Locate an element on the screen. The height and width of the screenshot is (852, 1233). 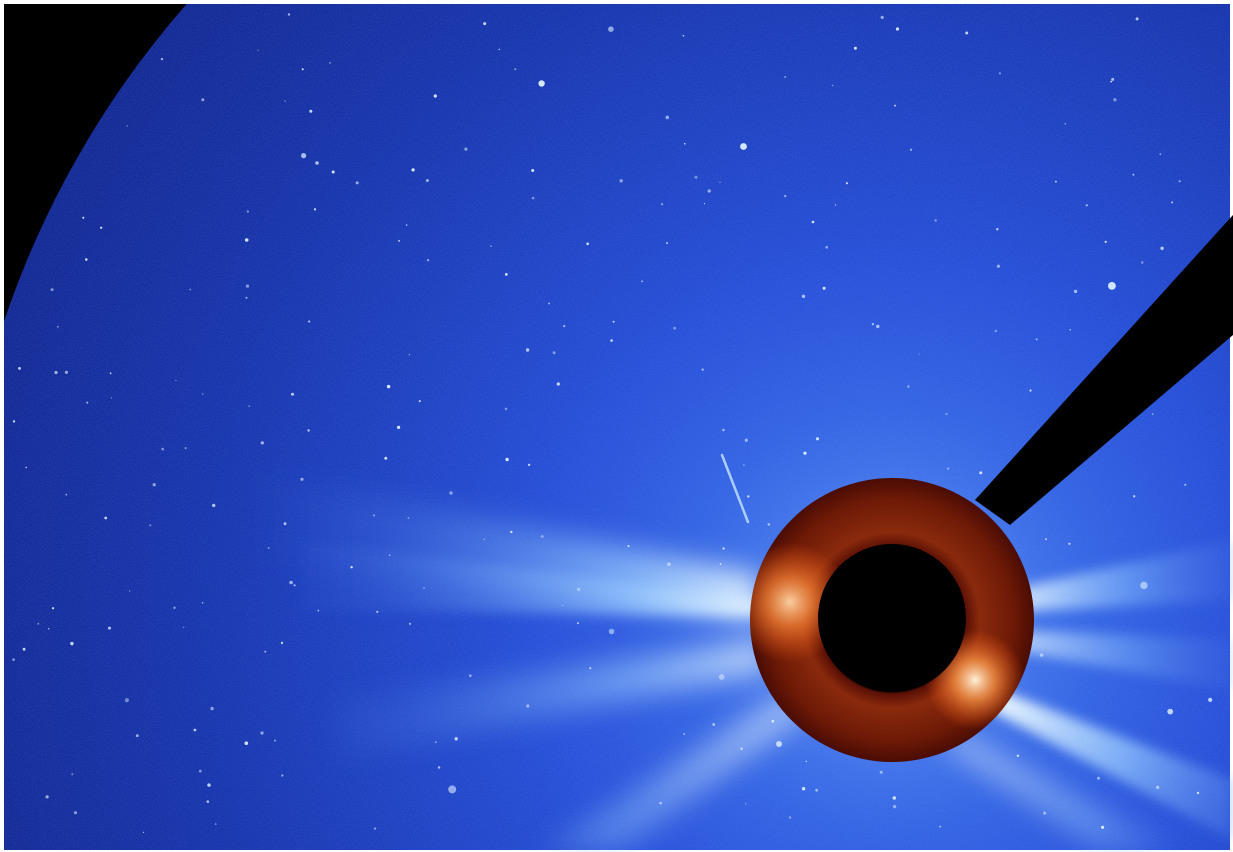
streamer-right-upper is located at coordinates (1121, 576).